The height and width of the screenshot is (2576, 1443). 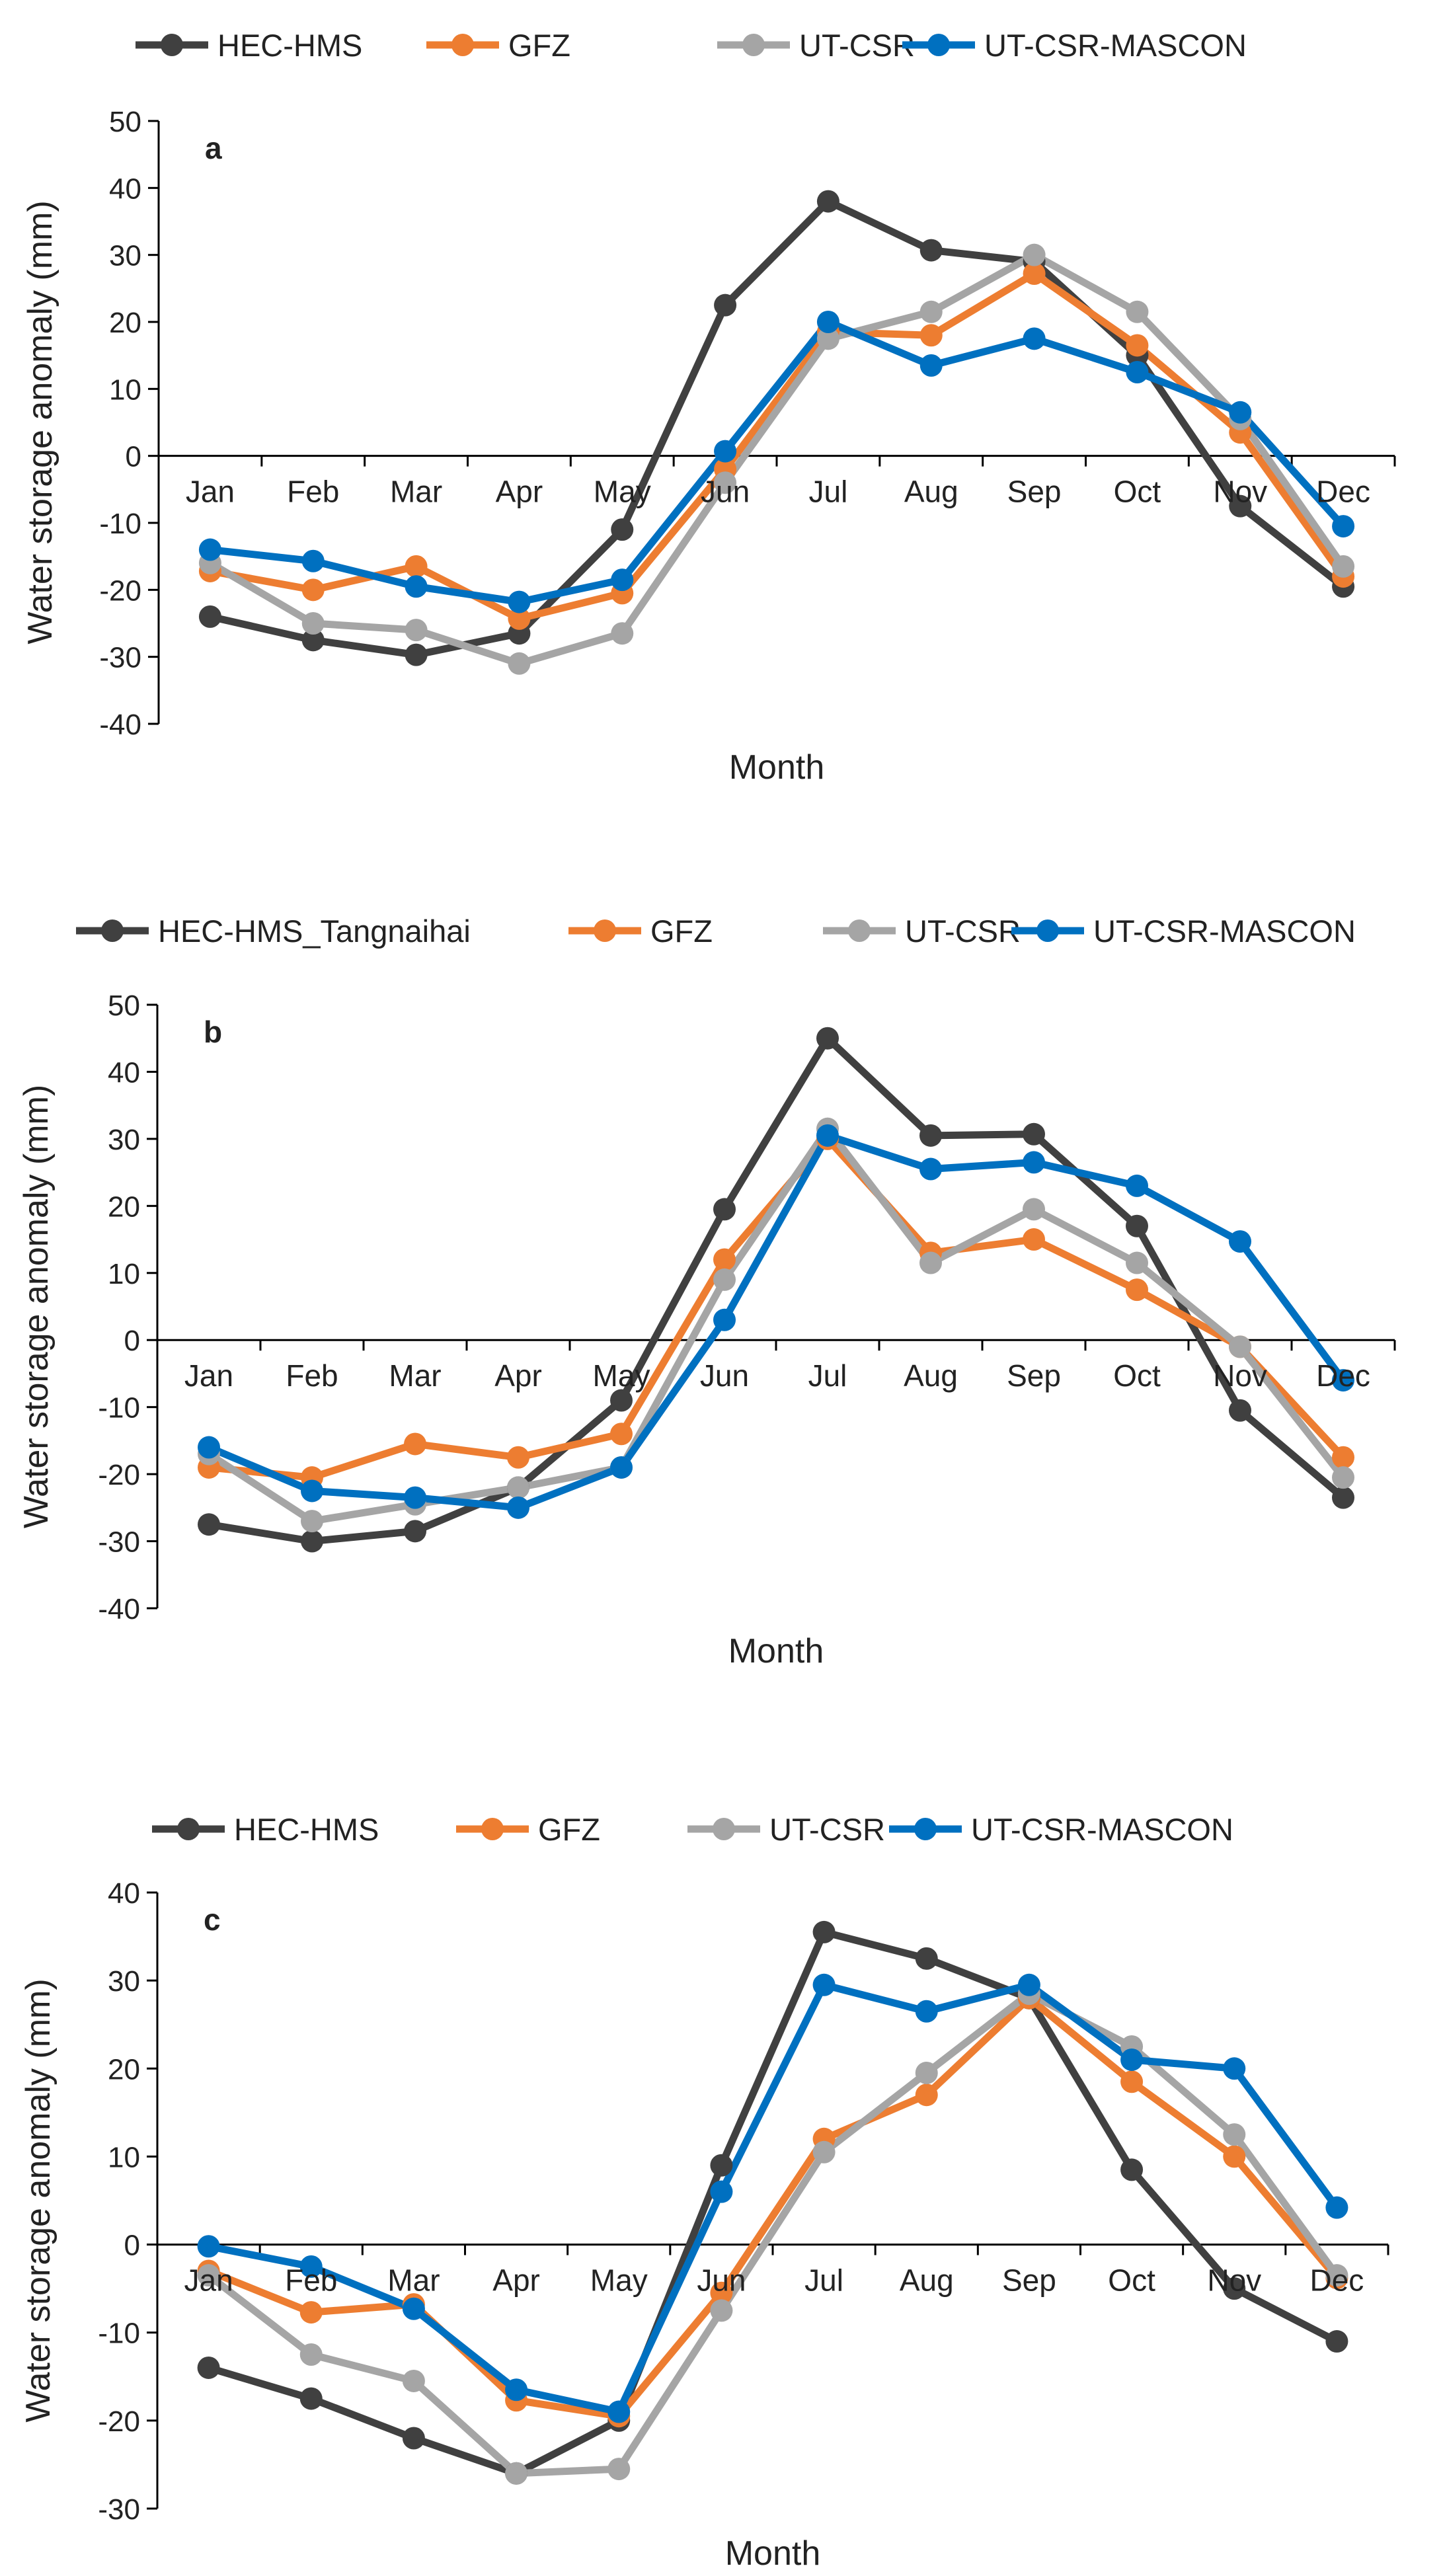 I want to click on data-point-b-ut-csr-feb, so click(x=312, y=1521).